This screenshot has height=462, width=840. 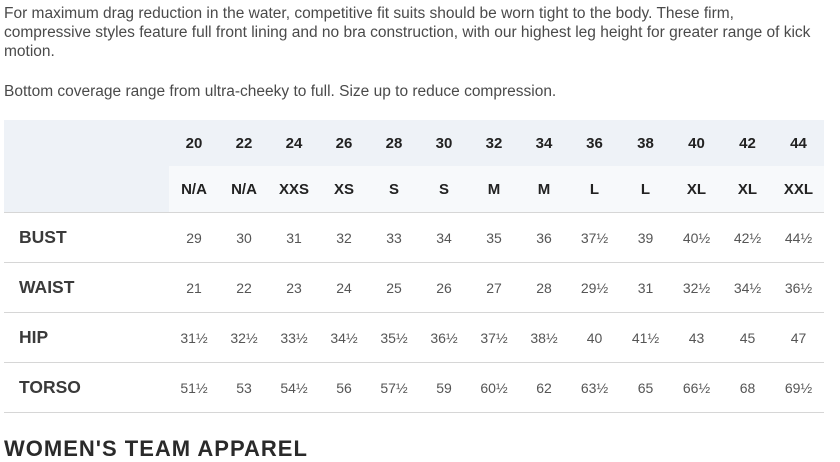 What do you see at coordinates (244, 287) in the screenshot?
I see `measurement-cell: 22` at bounding box center [244, 287].